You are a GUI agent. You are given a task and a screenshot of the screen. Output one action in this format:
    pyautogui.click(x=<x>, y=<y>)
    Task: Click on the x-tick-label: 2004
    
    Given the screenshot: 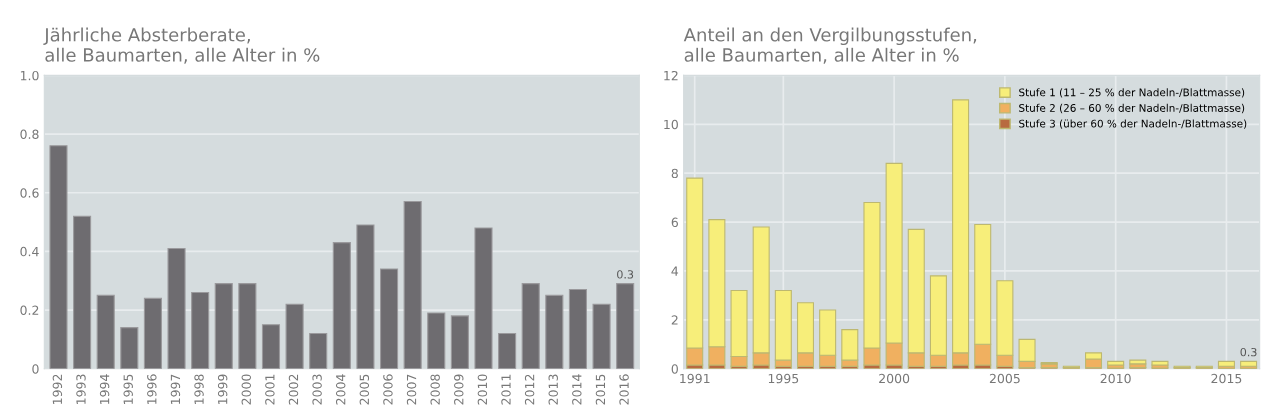 What is the action you would take?
    pyautogui.click(x=340, y=389)
    